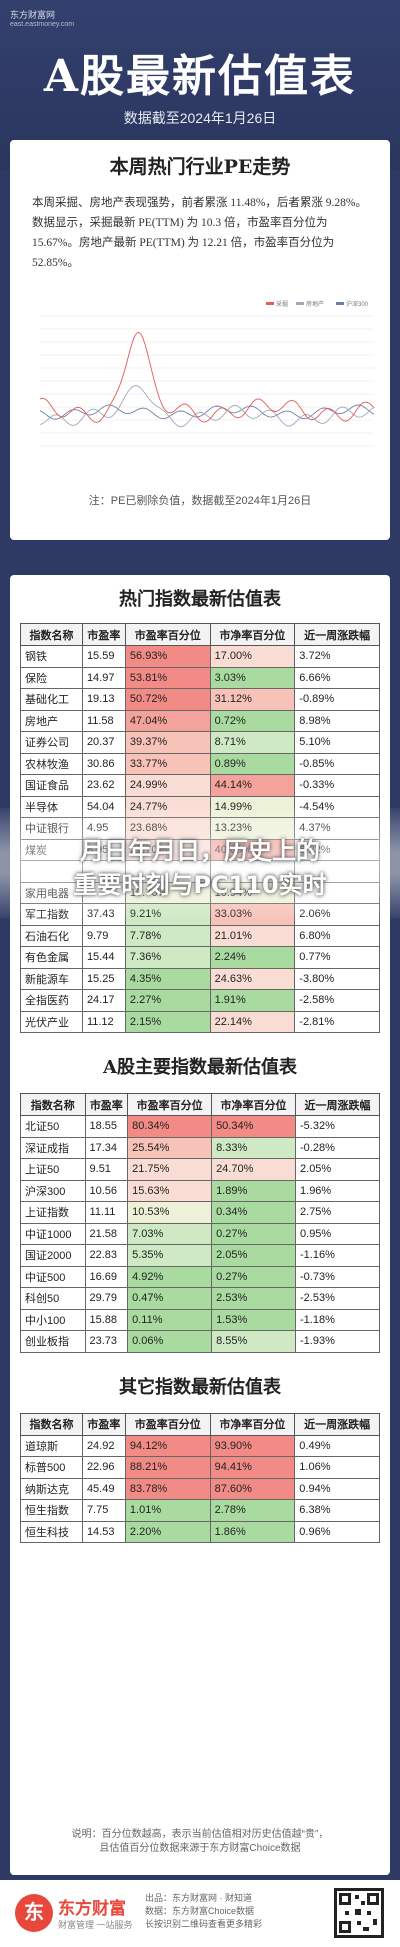 The image size is (400, 1947). What do you see at coordinates (167, 1021) in the screenshot?
I see `table-cell: 2.15%` at bounding box center [167, 1021].